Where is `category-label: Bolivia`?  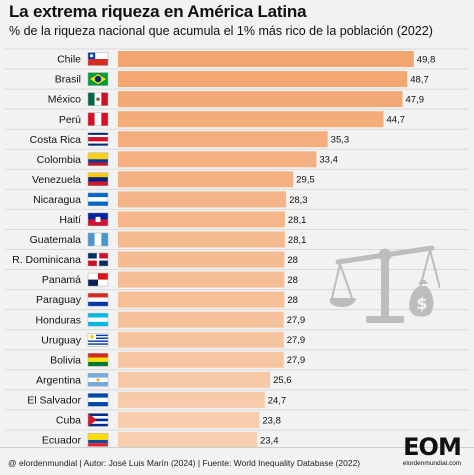 category-label: Bolivia is located at coordinates (65, 360).